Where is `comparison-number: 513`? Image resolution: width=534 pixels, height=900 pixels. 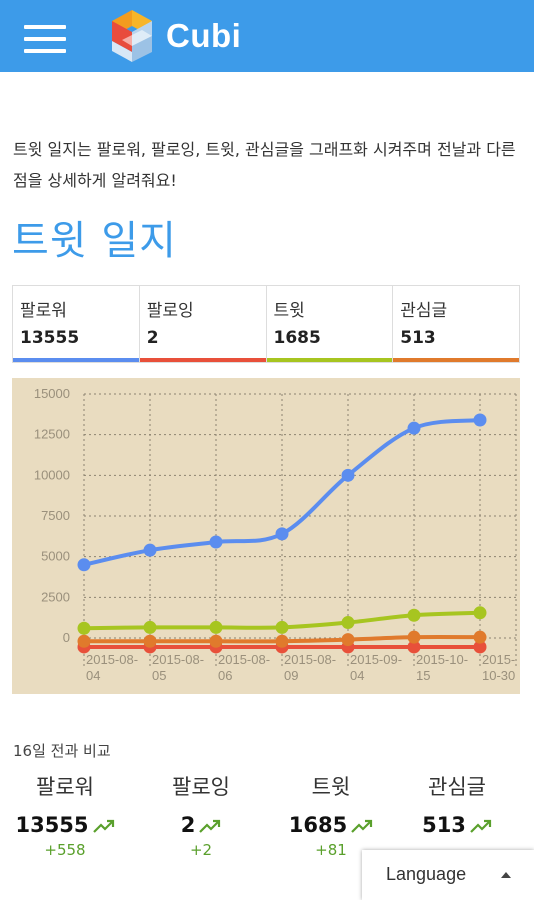 comparison-number: 513 is located at coordinates (457, 825).